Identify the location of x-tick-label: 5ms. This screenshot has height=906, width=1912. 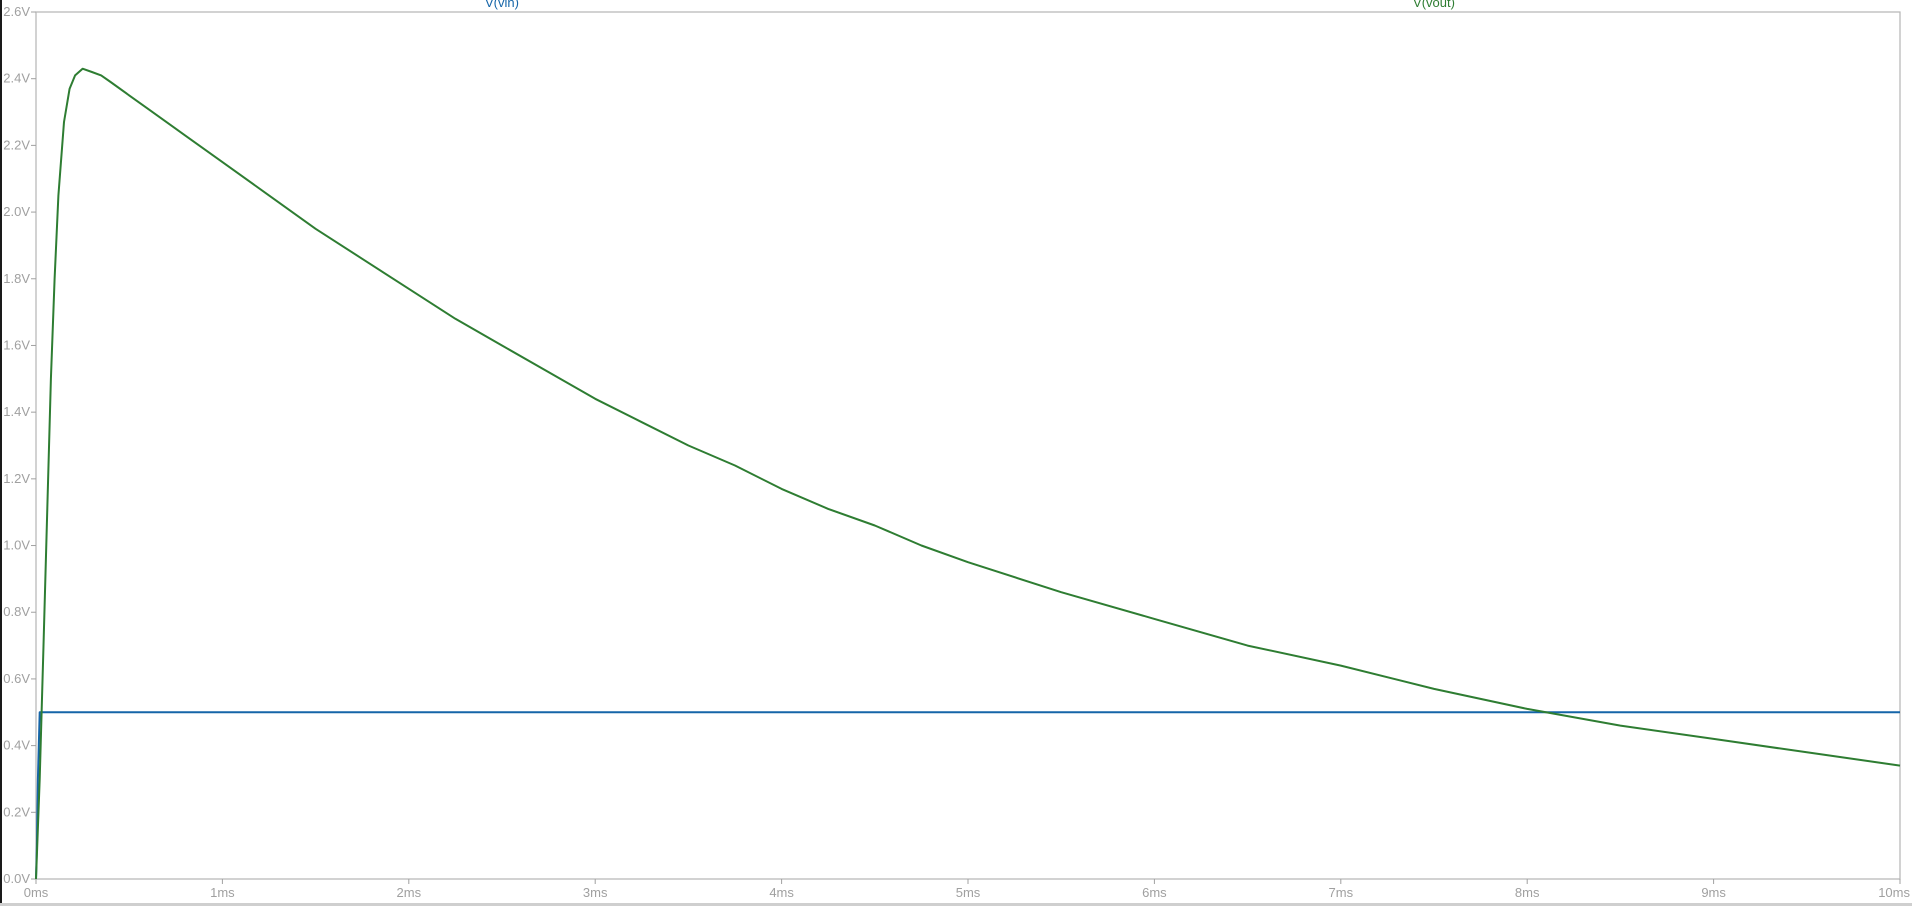
(968, 892).